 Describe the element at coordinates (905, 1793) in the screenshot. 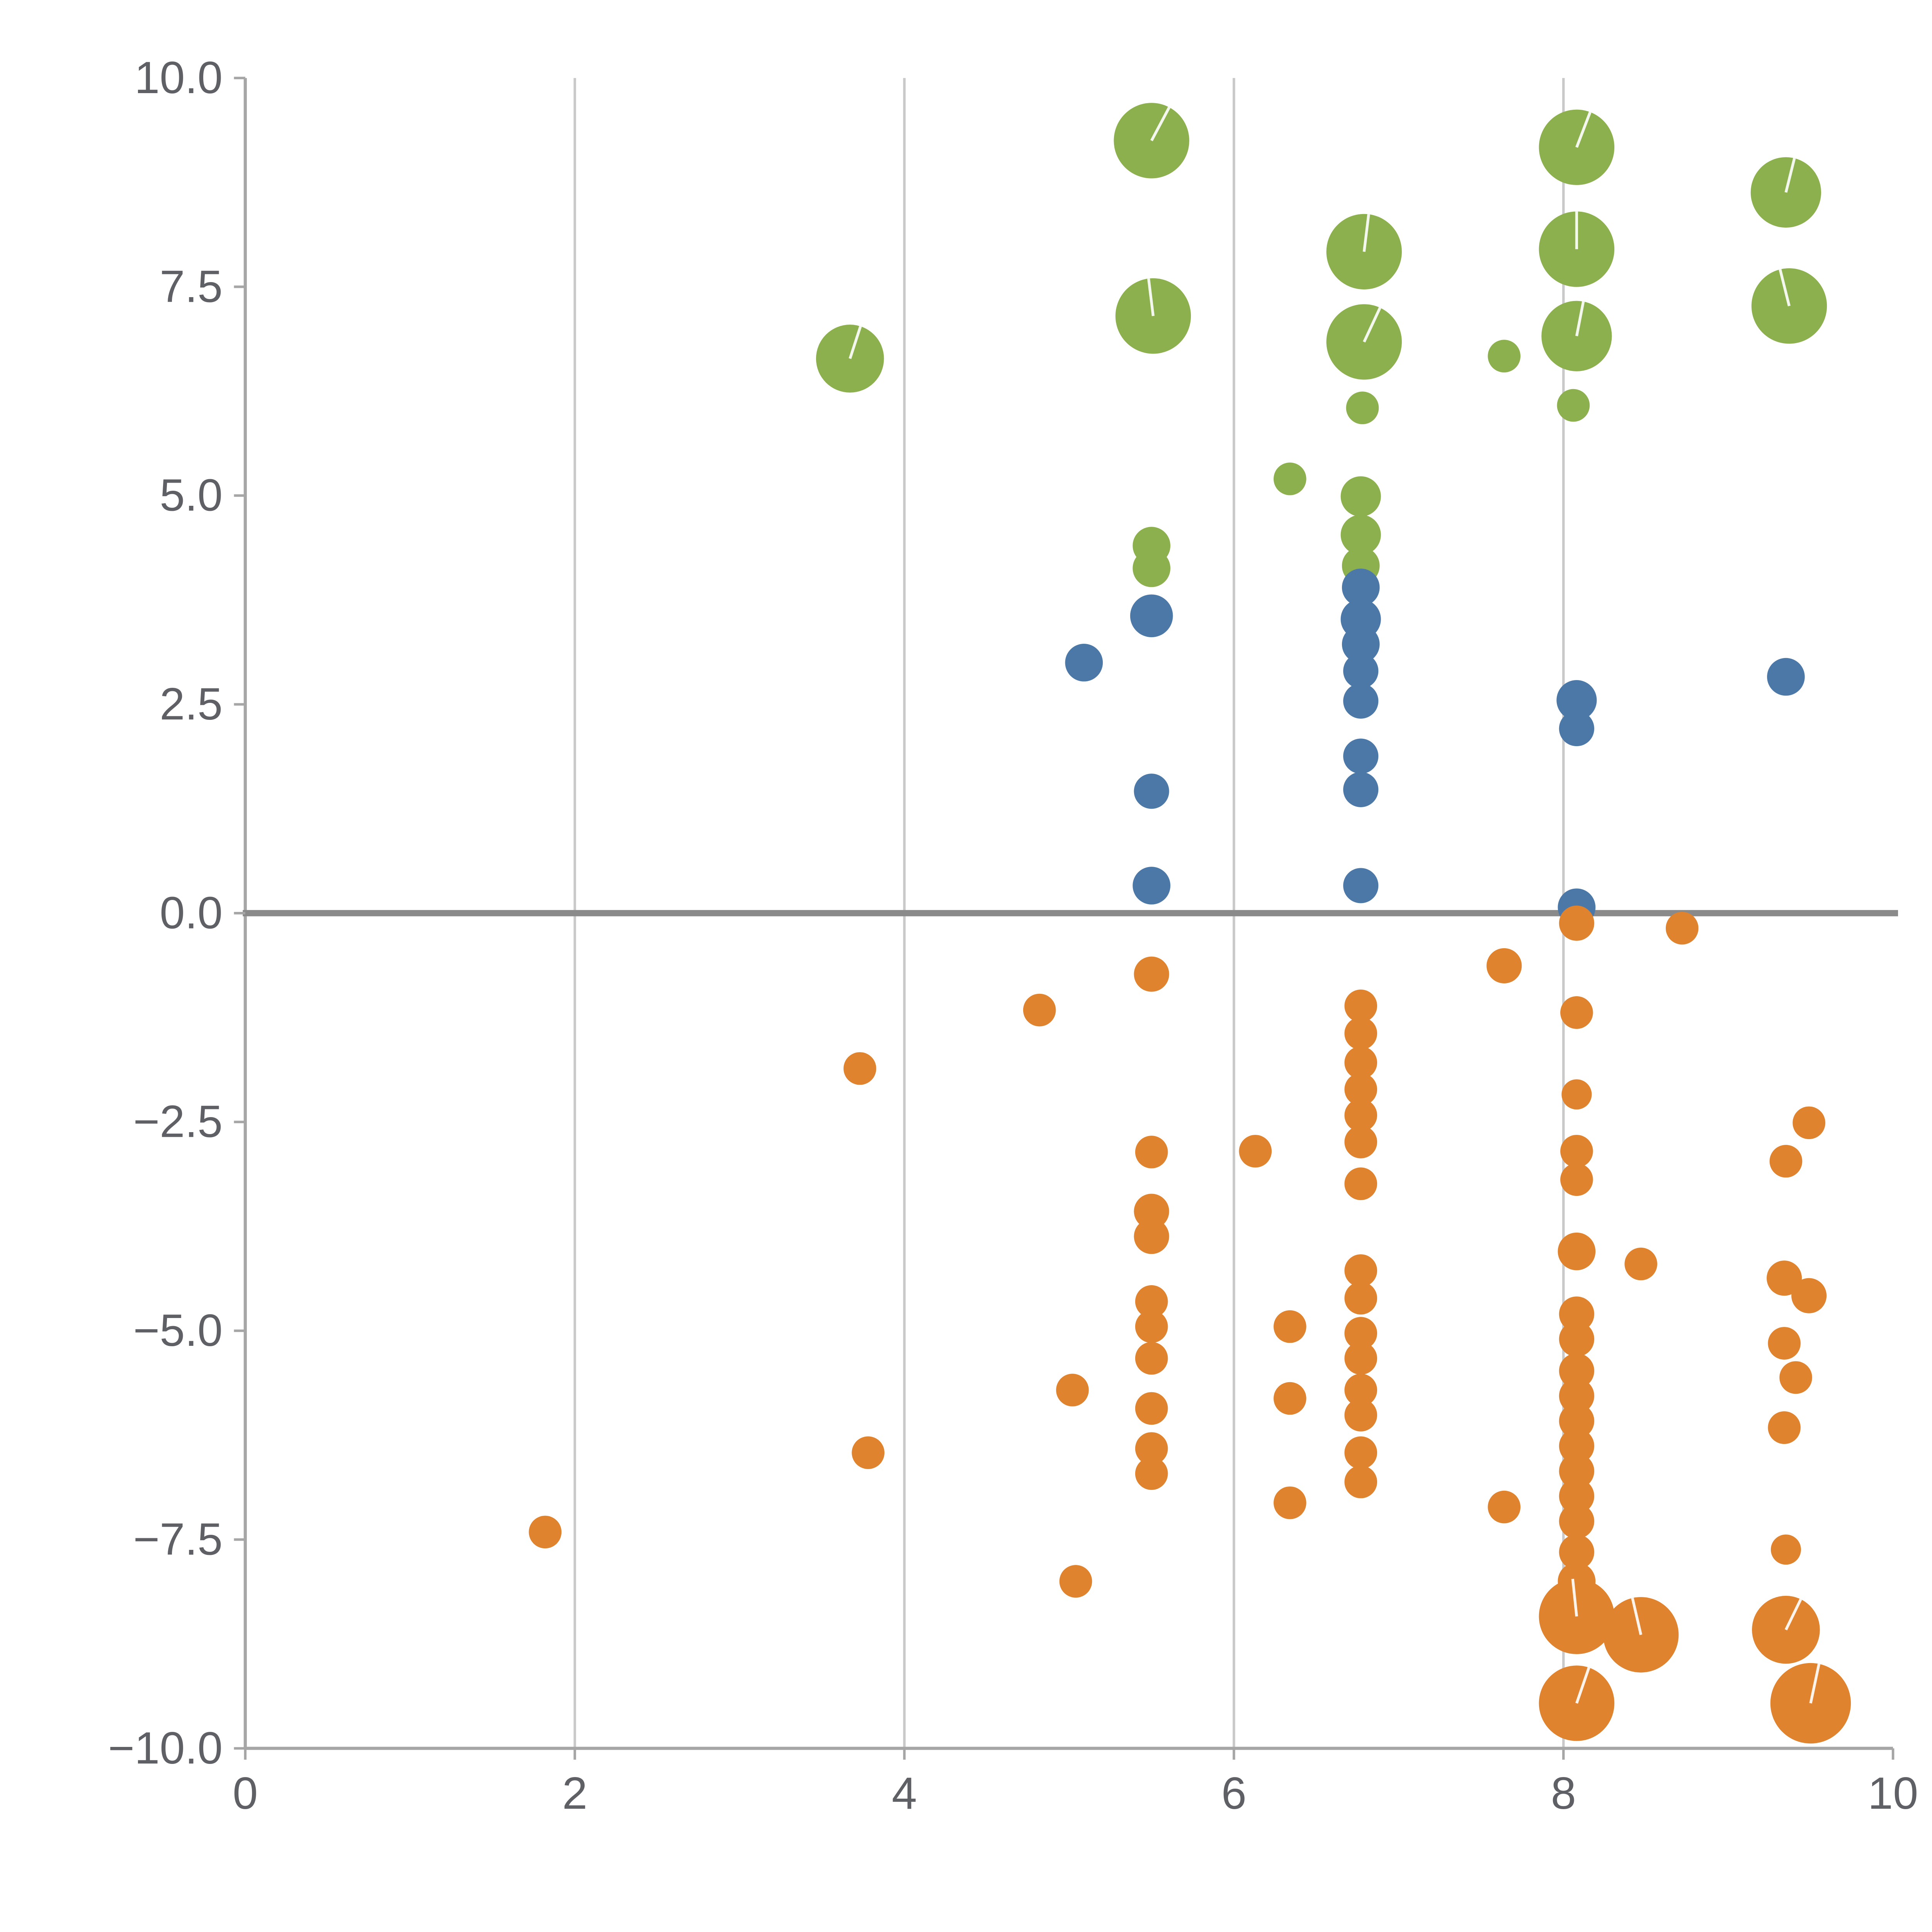

I see `x-tick-label: 4` at that location.